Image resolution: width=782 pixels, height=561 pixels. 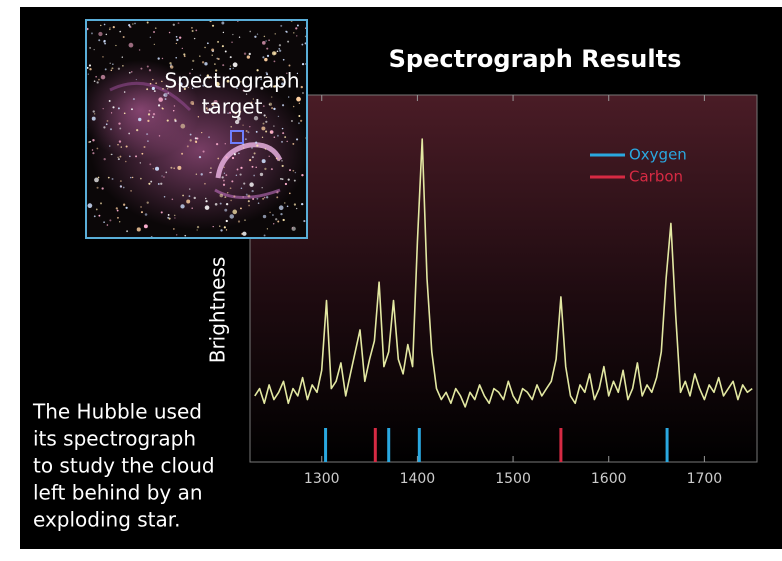 What do you see at coordinates (118, 493) in the screenshot?
I see `caption-line: left behind by an` at bounding box center [118, 493].